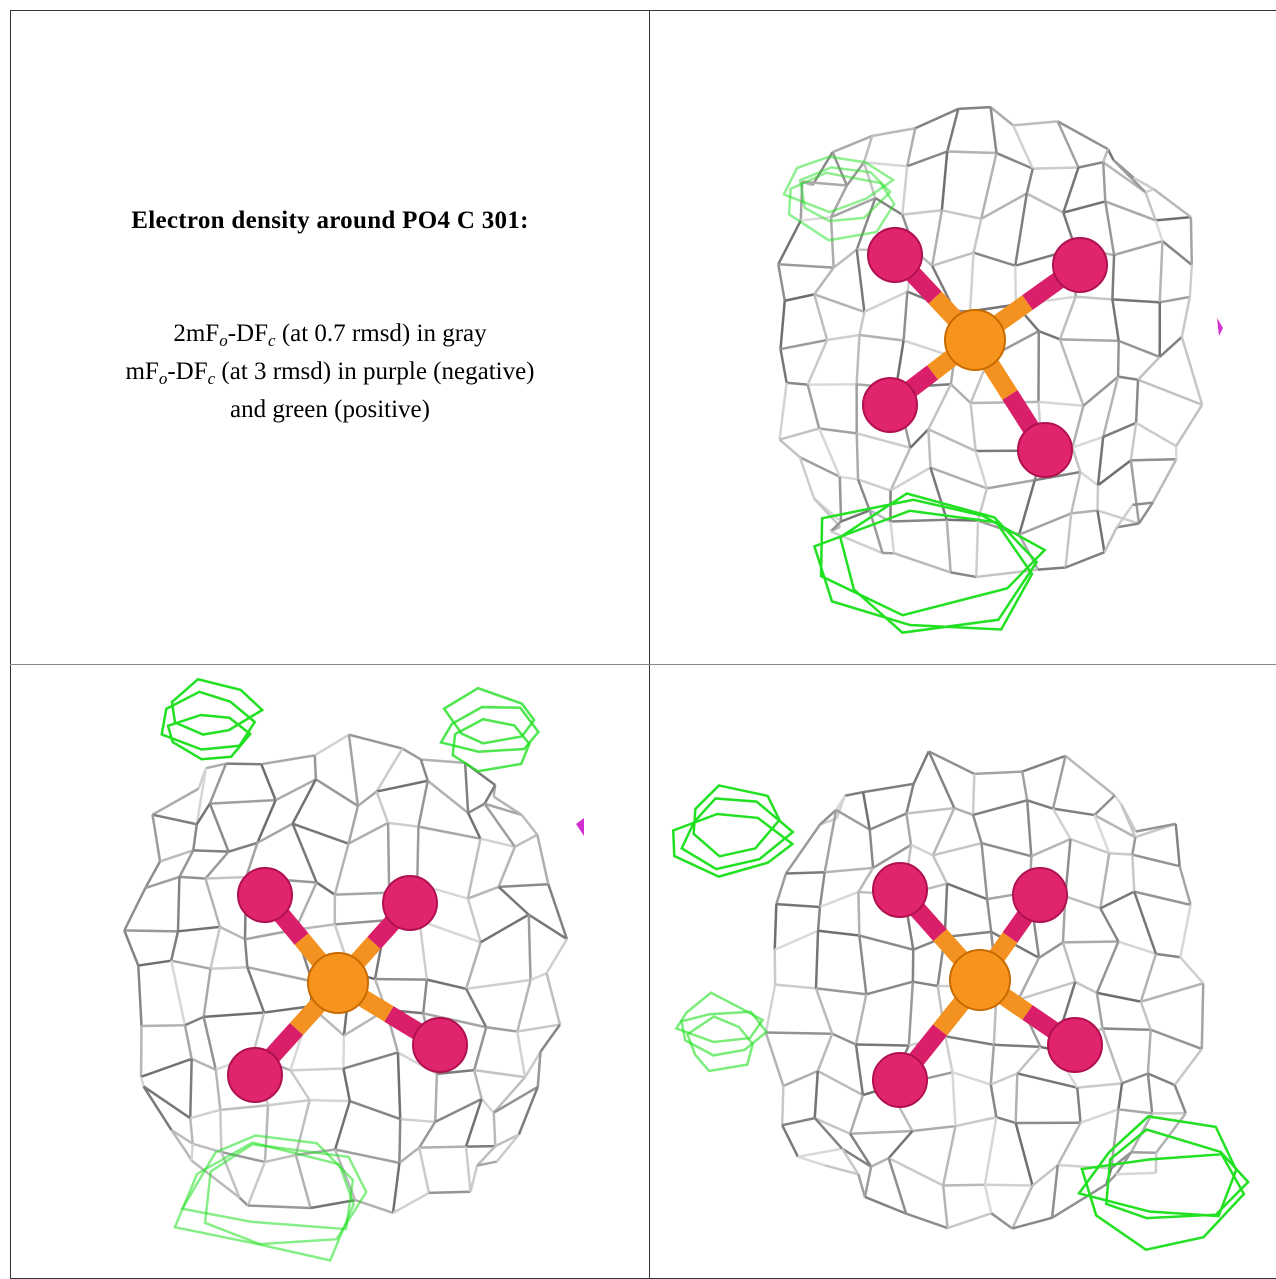 Image resolution: width=1276 pixels, height=1279 pixels. I want to click on caption-text: 2mF, so click(196, 333).